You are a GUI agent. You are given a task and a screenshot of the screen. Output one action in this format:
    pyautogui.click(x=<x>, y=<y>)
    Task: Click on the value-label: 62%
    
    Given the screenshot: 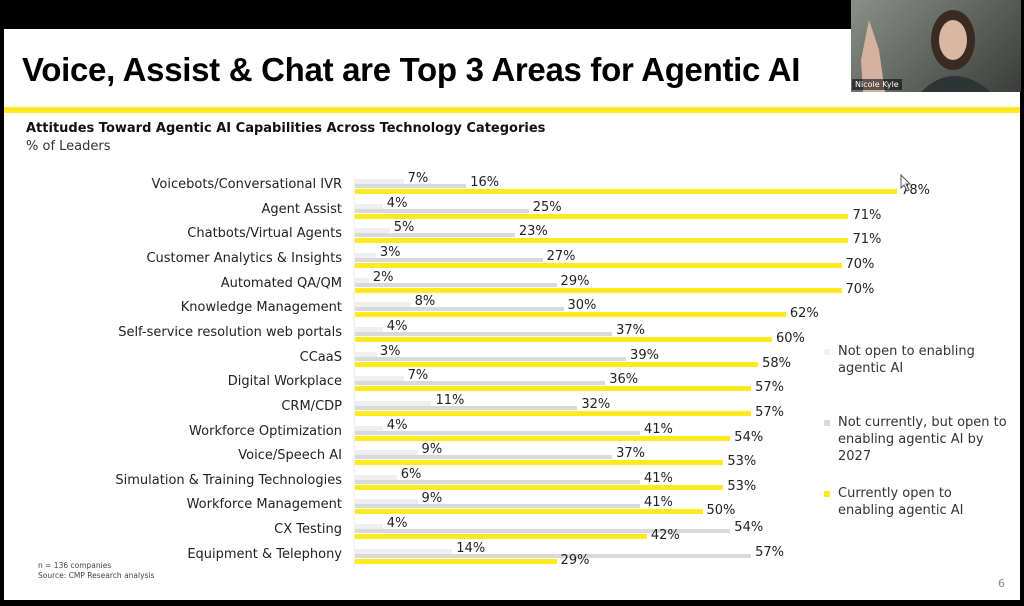 What is the action you would take?
    pyautogui.click(x=804, y=314)
    